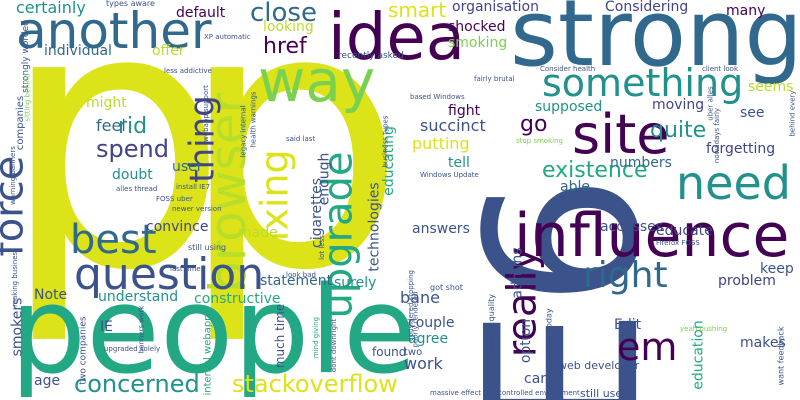 This screenshot has width=800, height=400. Describe the element at coordinates (237, 299) in the screenshot. I see `word-constructive: constructive` at that location.